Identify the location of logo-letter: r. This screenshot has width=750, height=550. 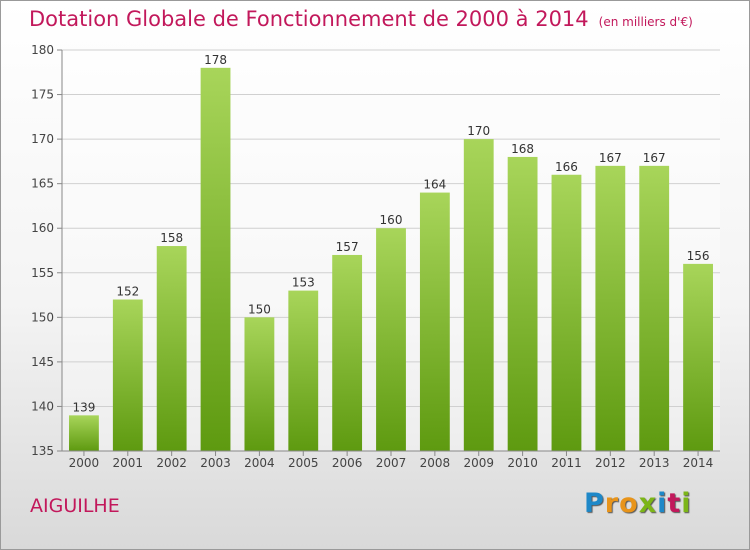
(612, 503).